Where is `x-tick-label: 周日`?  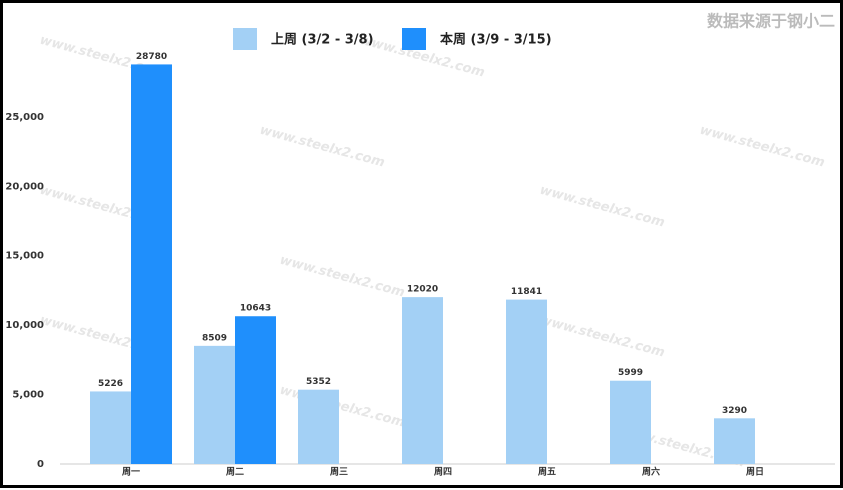
x-tick-label: 周日 is located at coordinates (755, 472).